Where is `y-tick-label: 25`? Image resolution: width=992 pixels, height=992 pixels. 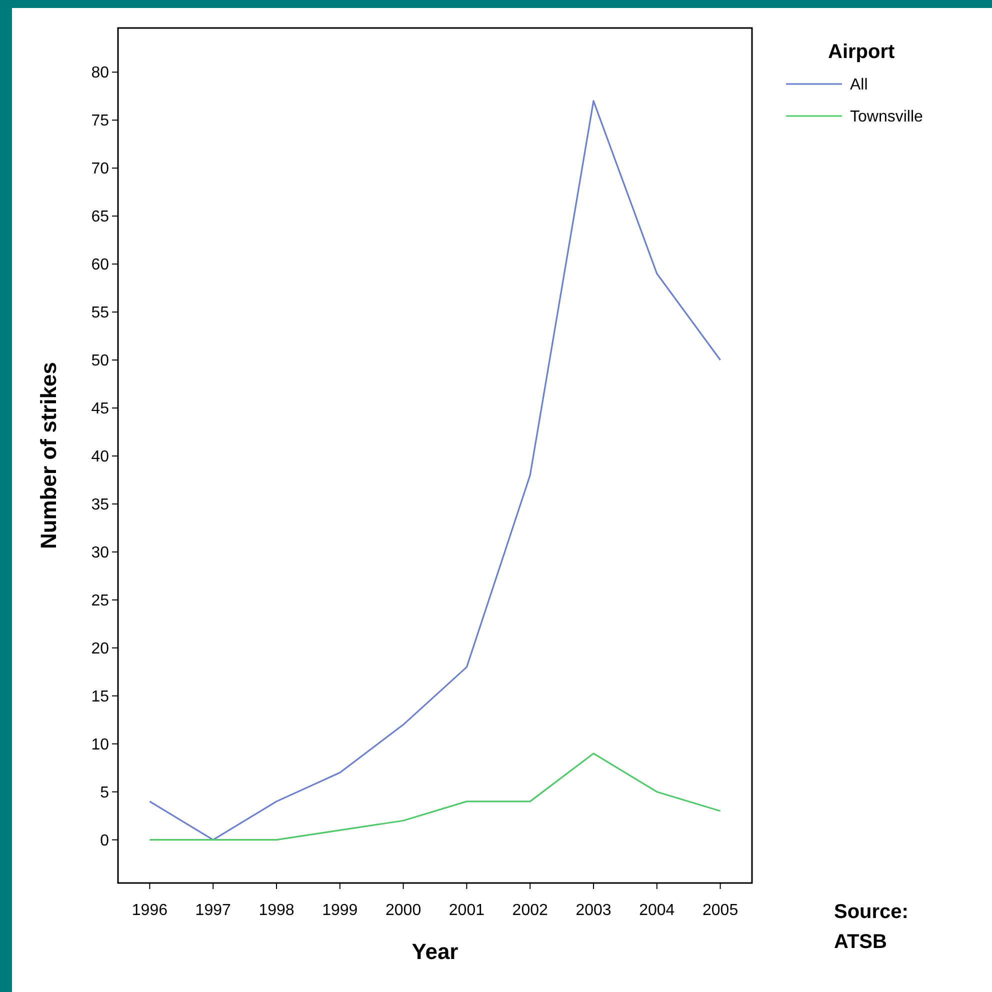 y-tick-label: 25 is located at coordinates (100, 601).